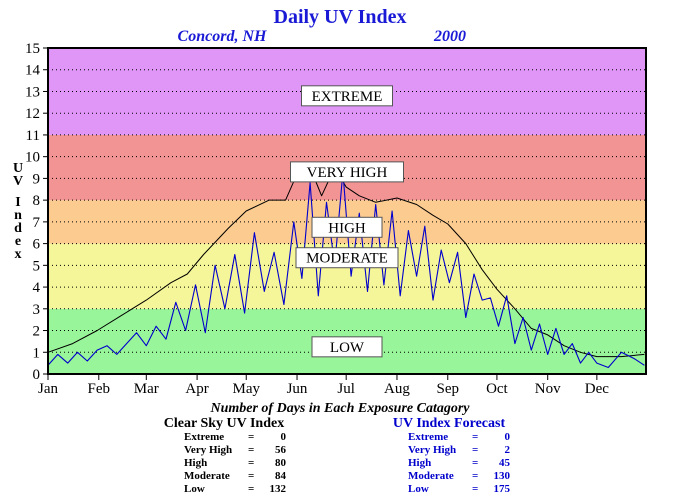 The image size is (680, 500). Describe the element at coordinates (597, 389) in the screenshot. I see `x-tick-label: Dec` at that location.